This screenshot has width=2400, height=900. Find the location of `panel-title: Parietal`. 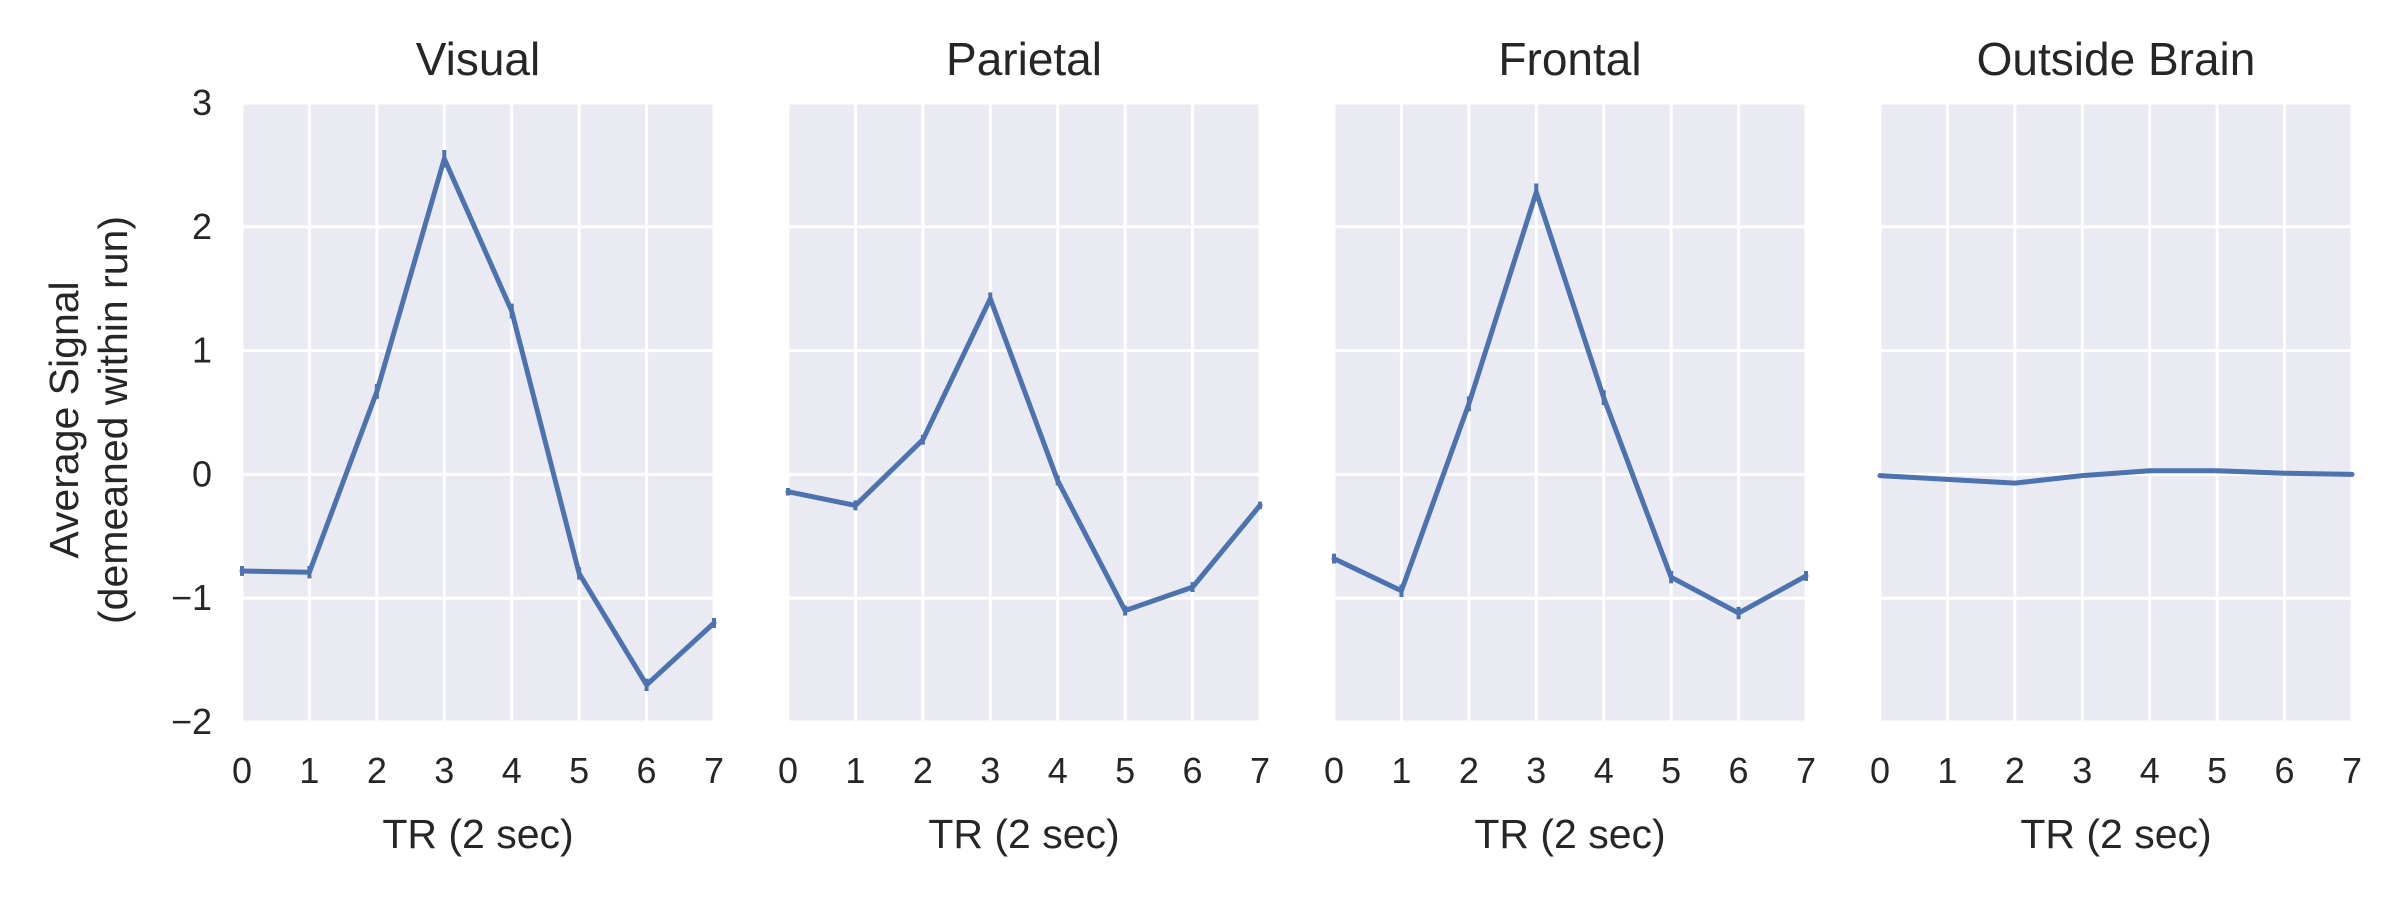

panel-title: Parietal is located at coordinates (1024, 59).